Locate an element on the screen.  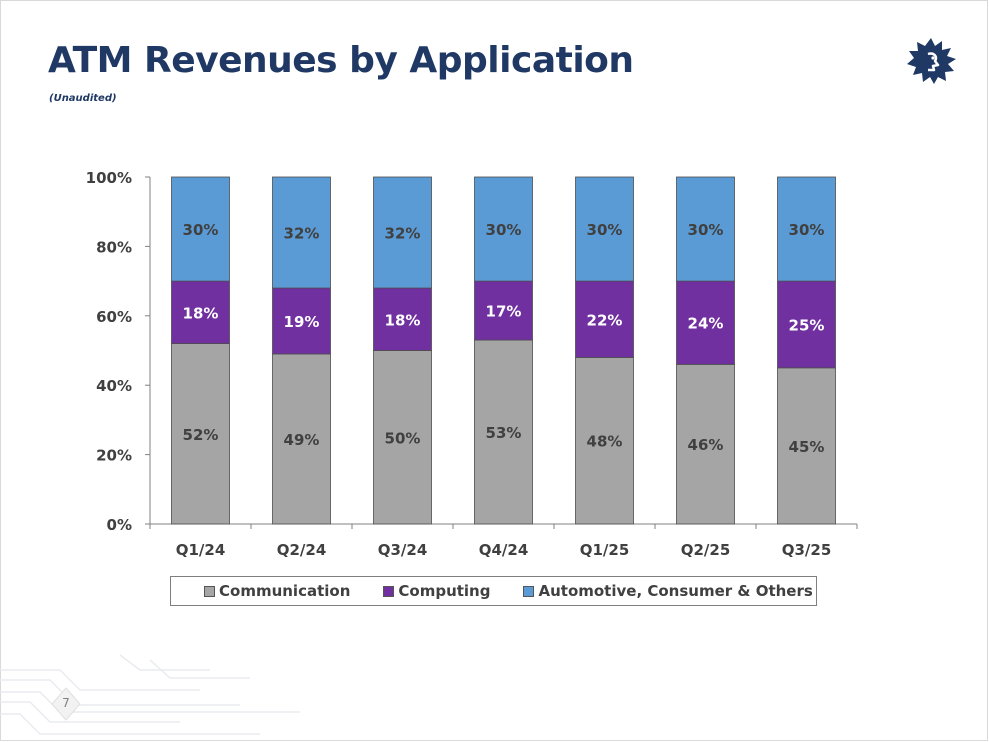
data-label-computing: 22% is located at coordinates (605, 320).